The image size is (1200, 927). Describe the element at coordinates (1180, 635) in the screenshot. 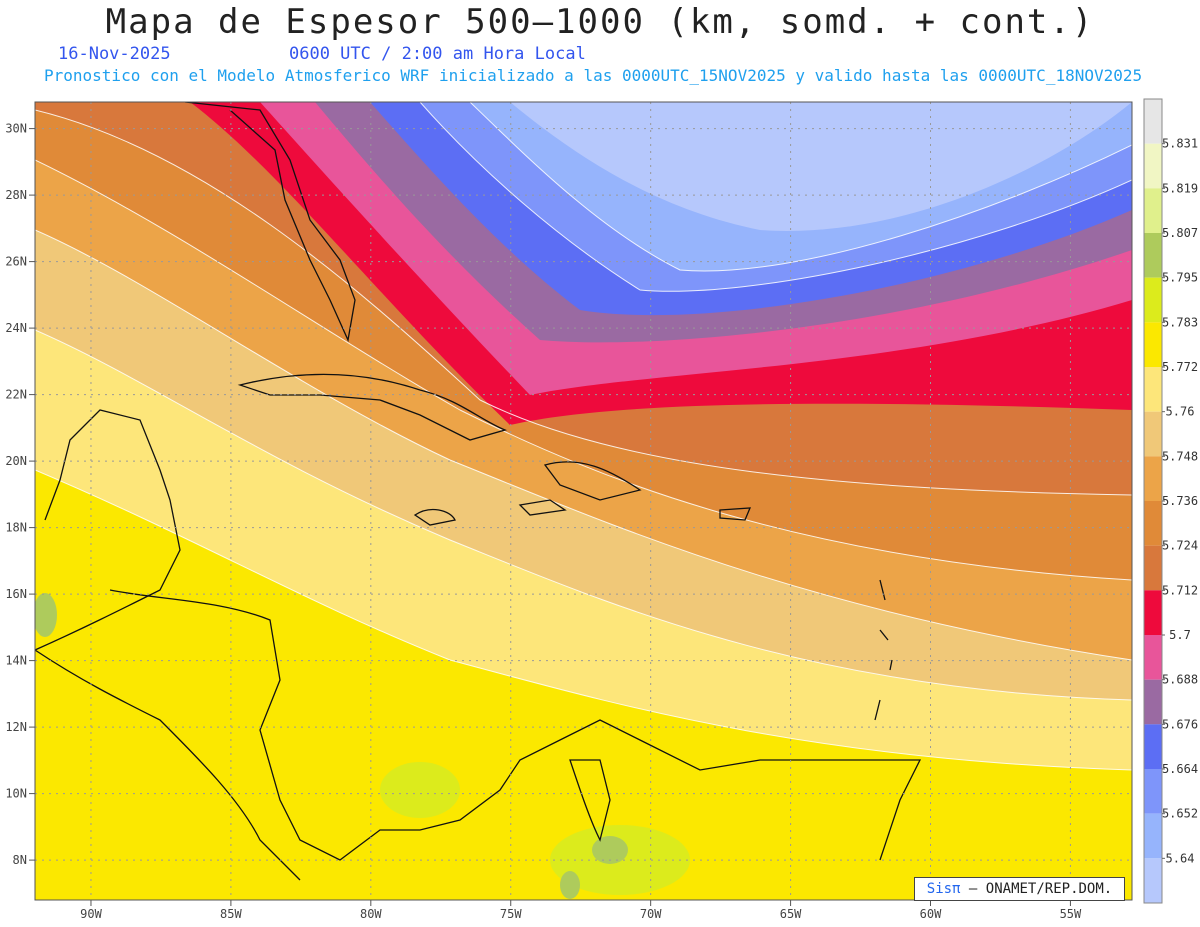

I see `colorbar-label: 5.7` at that location.